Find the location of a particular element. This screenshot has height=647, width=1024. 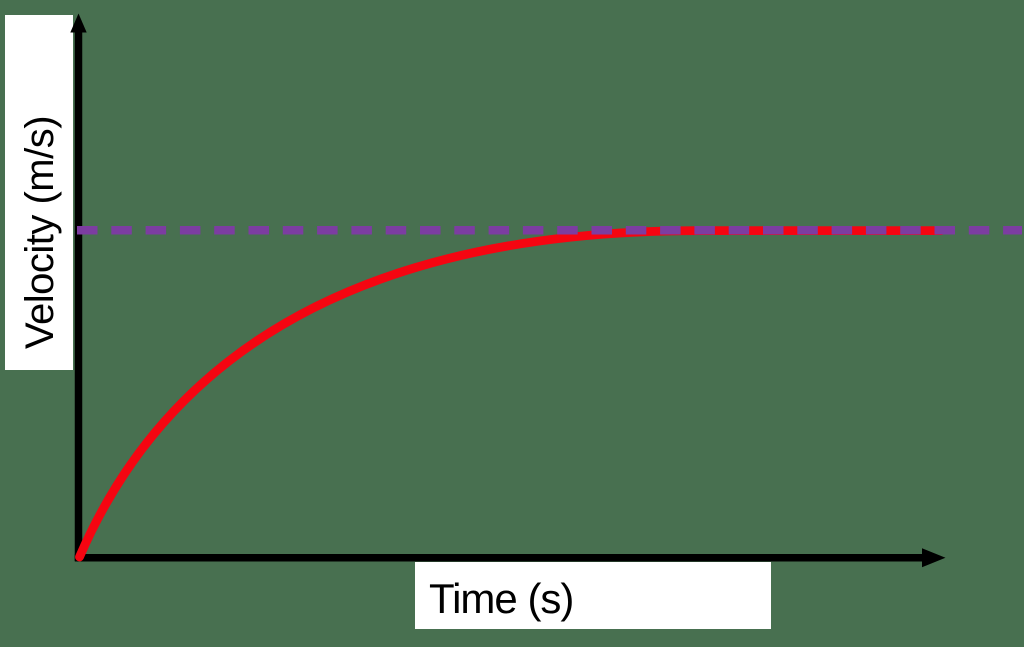

svg-text: Time (s) is located at coordinates (501, 598).